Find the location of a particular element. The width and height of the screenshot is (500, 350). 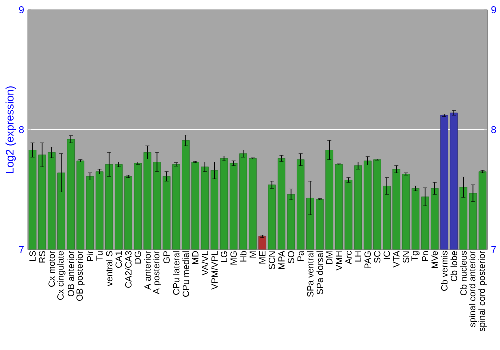

x-tick-label: Pn is located at coordinates (425, 257).